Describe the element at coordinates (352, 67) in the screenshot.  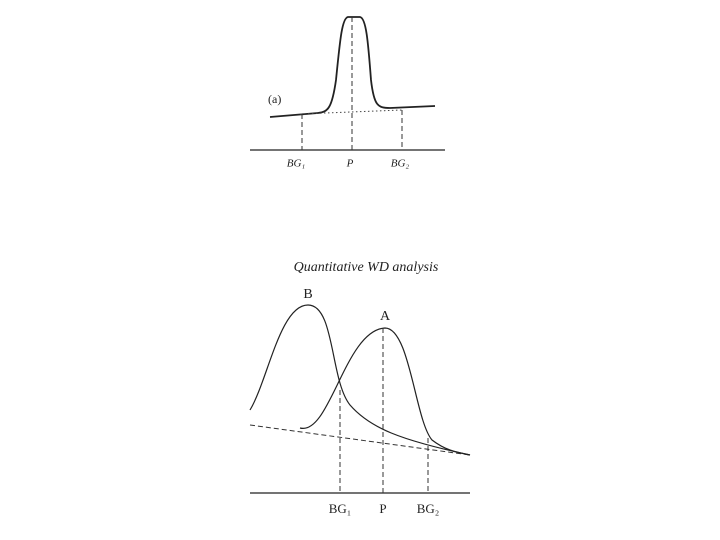
I see `peak-curve` at that location.